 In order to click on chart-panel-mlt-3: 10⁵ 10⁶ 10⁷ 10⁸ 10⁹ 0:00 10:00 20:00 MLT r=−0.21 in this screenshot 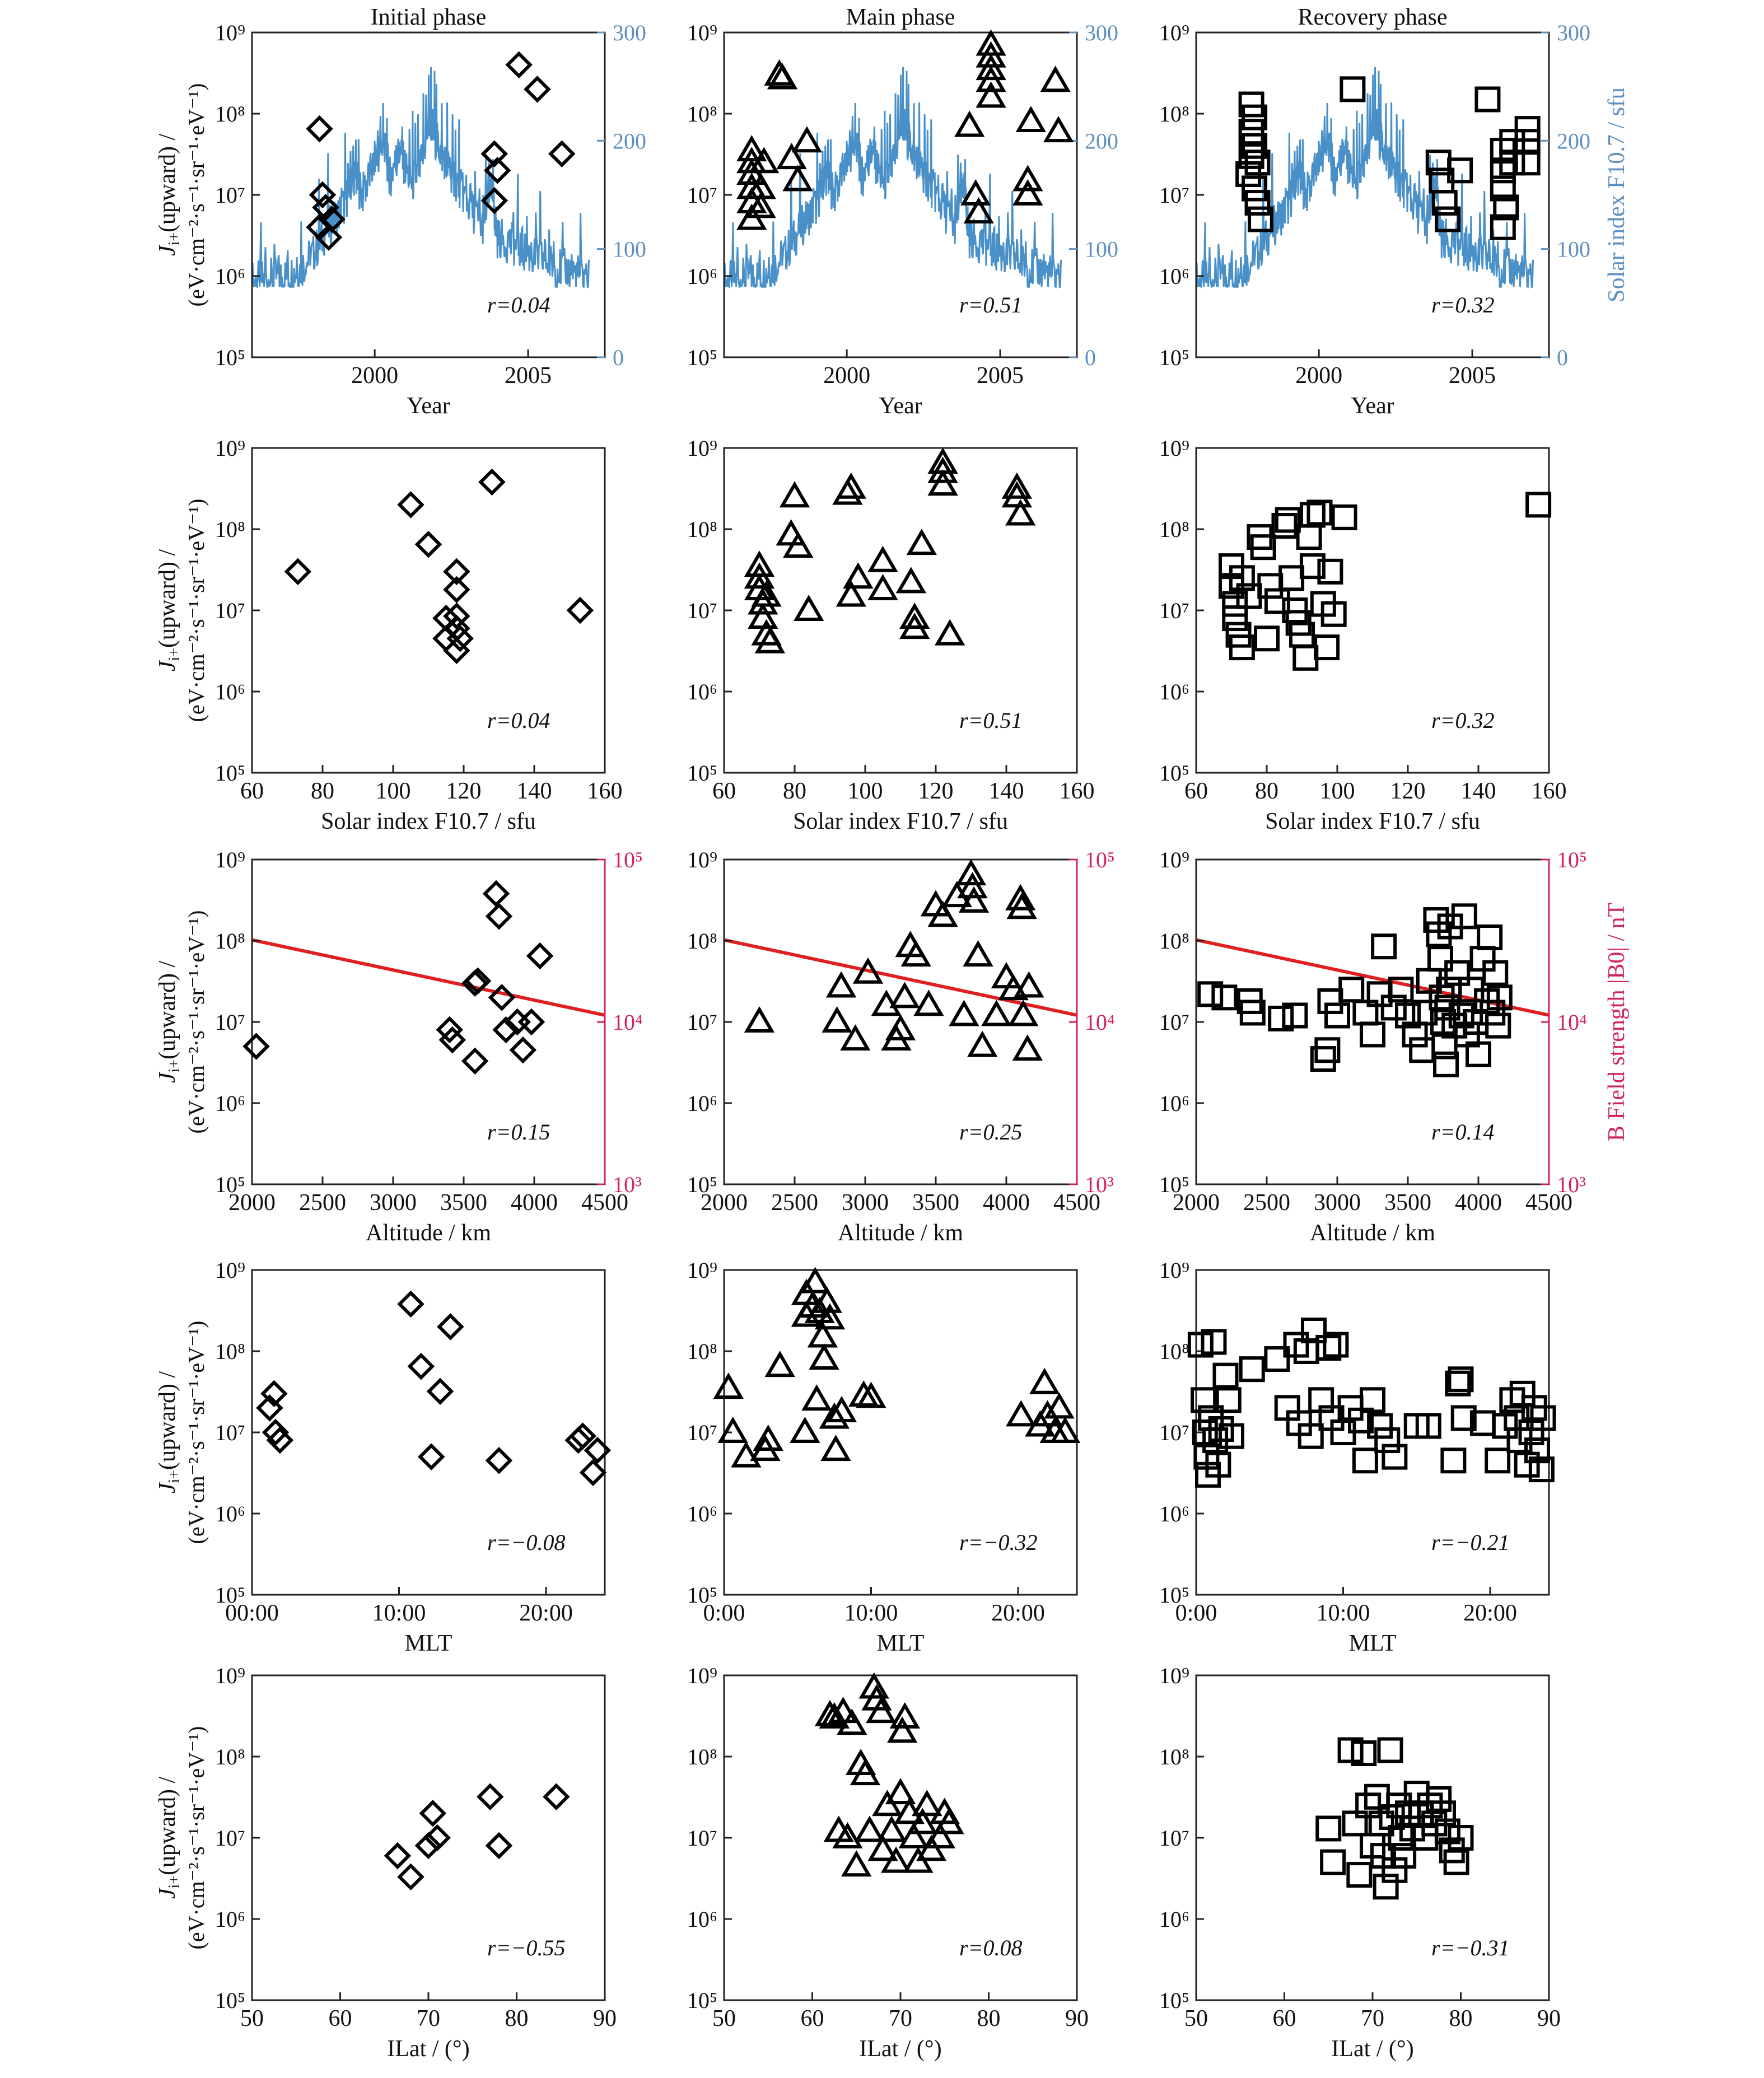, I will do `click(1358, 1457)`.